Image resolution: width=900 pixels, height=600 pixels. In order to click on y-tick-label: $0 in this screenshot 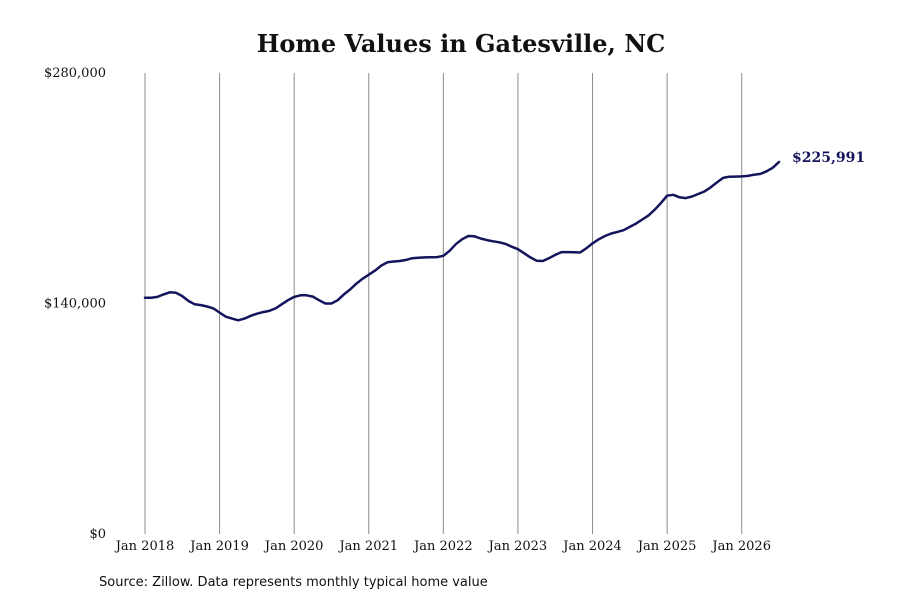, I will do `click(97, 534)`.